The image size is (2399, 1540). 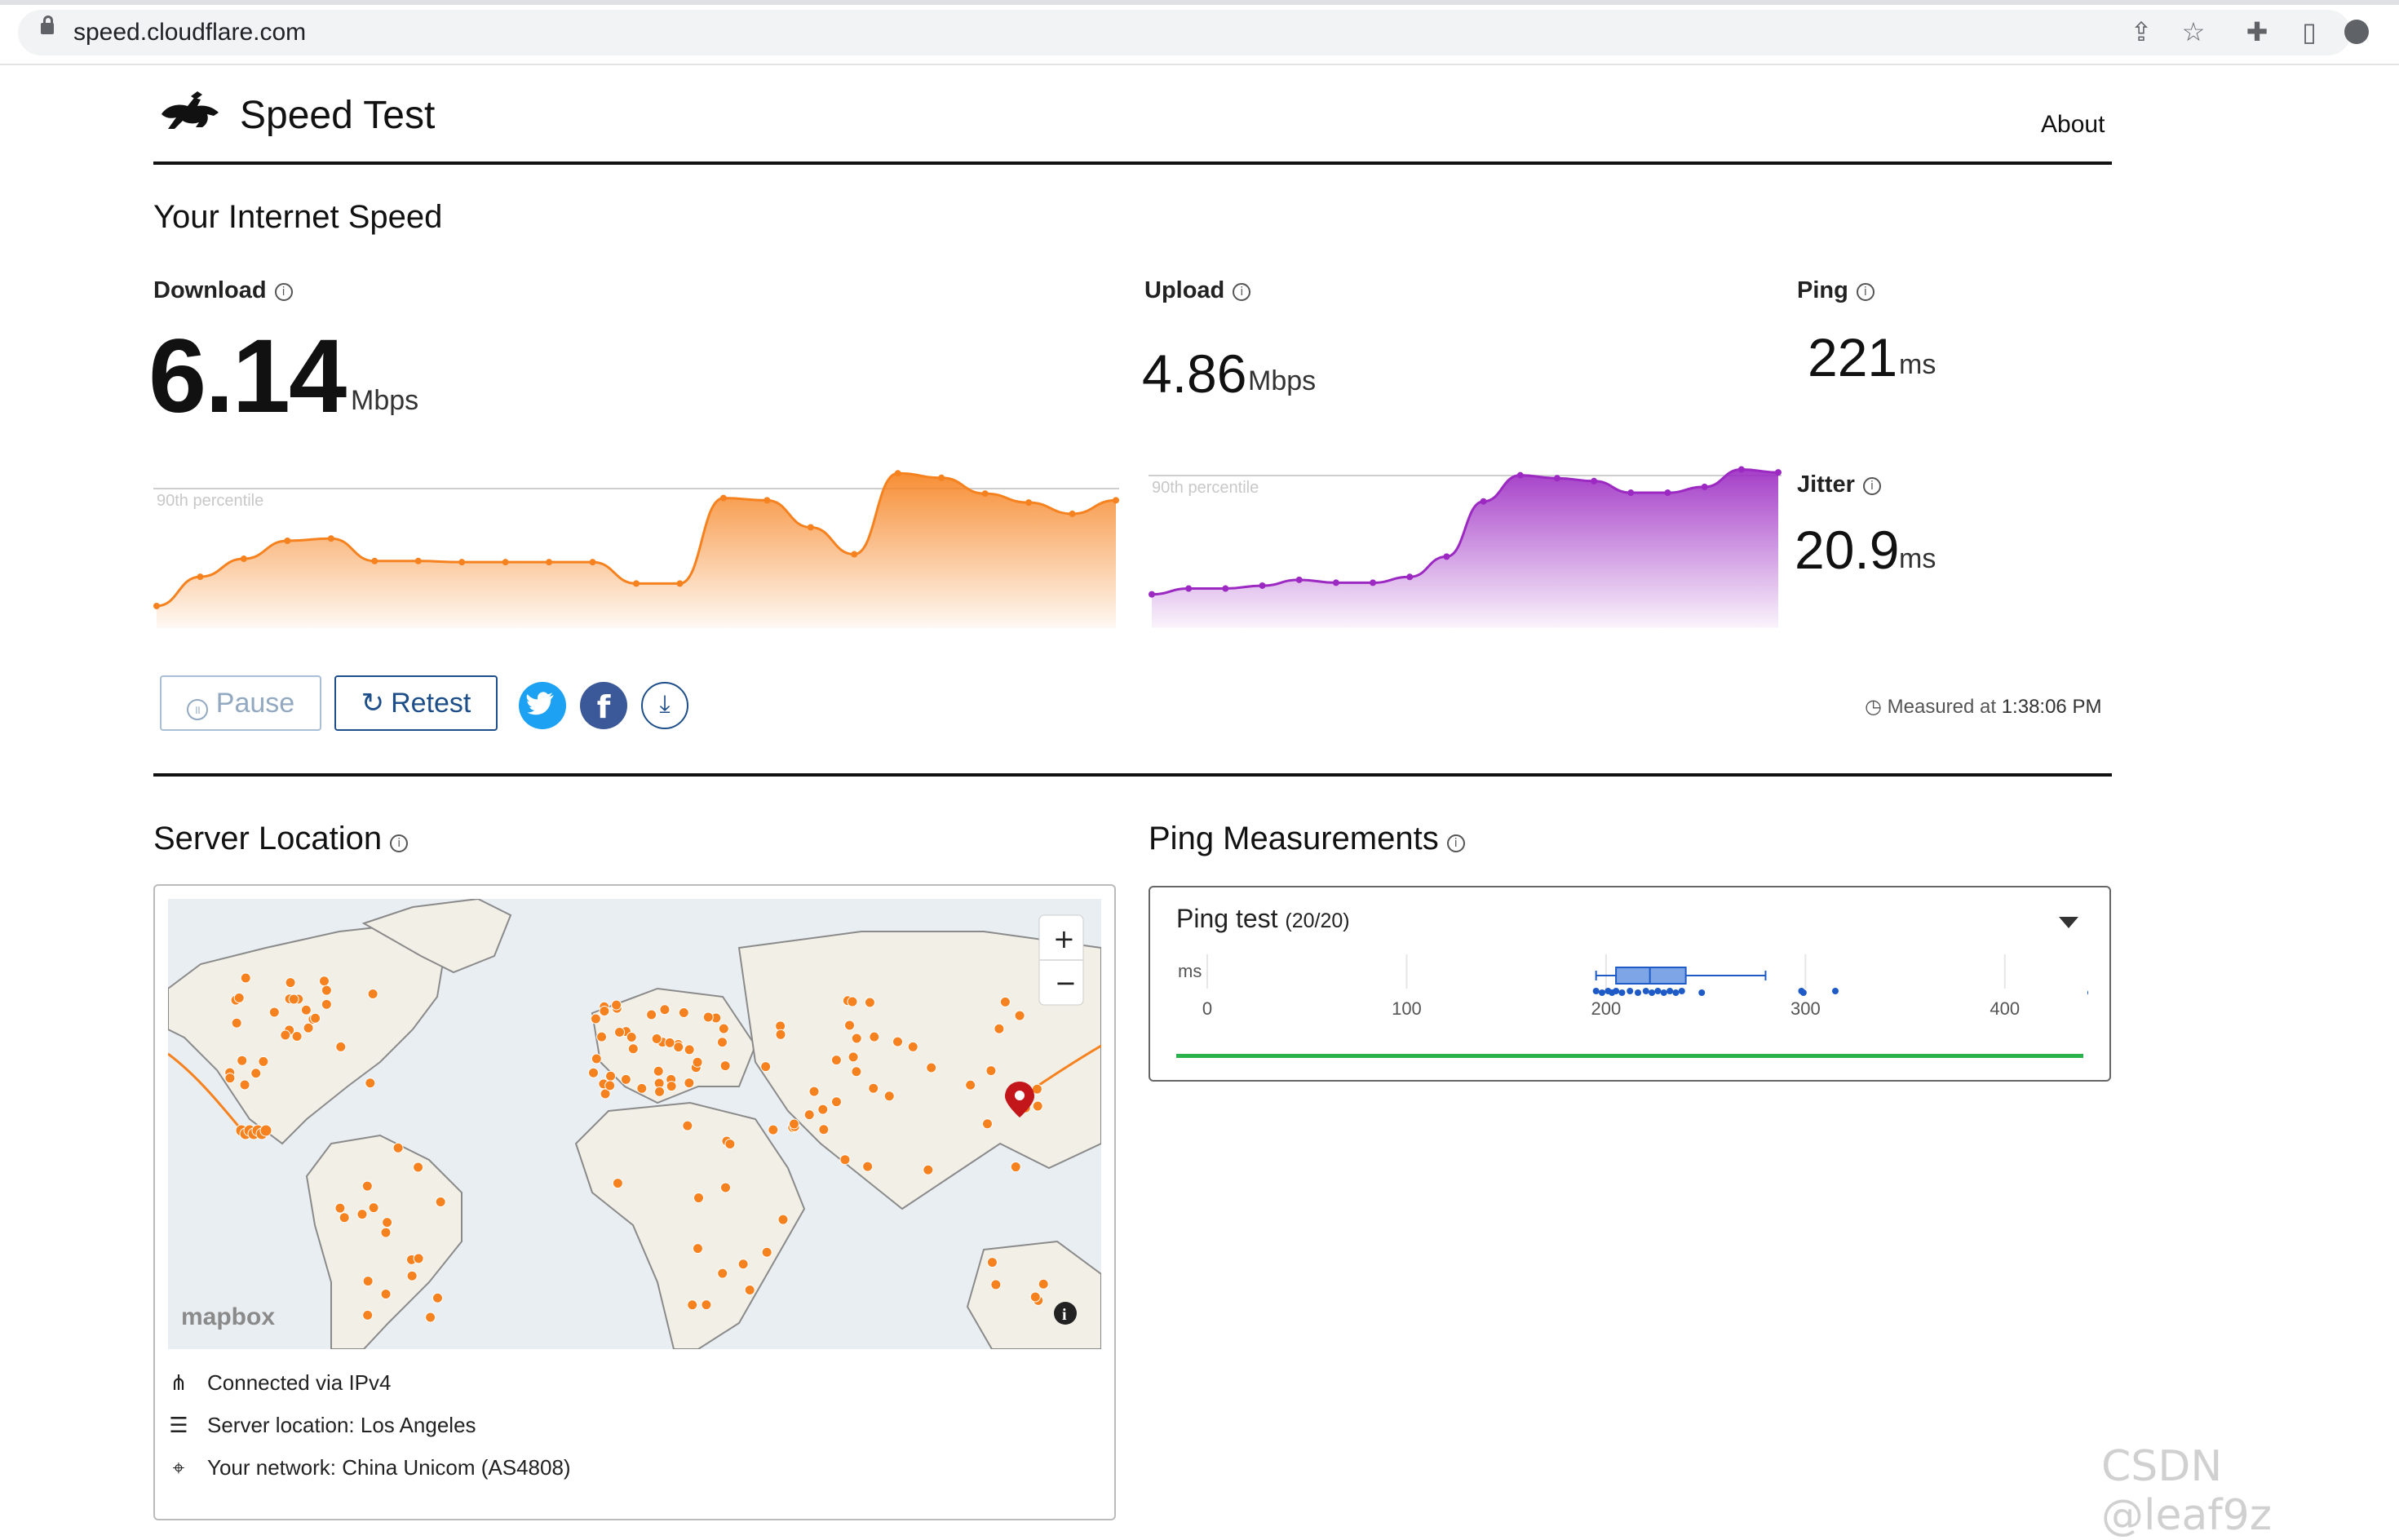 What do you see at coordinates (664, 705) in the screenshot?
I see `download-results-button: ⤓` at bounding box center [664, 705].